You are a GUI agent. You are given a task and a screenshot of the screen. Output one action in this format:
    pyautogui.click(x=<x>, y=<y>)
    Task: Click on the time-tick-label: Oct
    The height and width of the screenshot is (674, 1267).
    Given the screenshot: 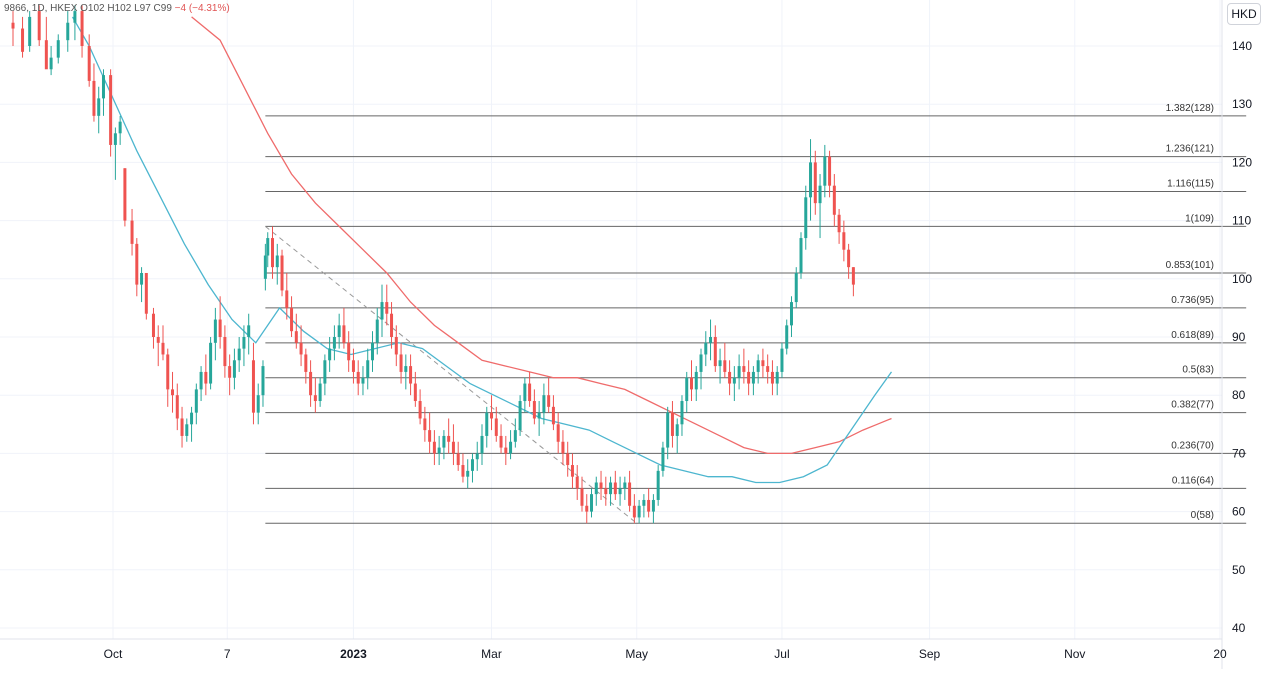 What is the action you would take?
    pyautogui.click(x=113, y=654)
    